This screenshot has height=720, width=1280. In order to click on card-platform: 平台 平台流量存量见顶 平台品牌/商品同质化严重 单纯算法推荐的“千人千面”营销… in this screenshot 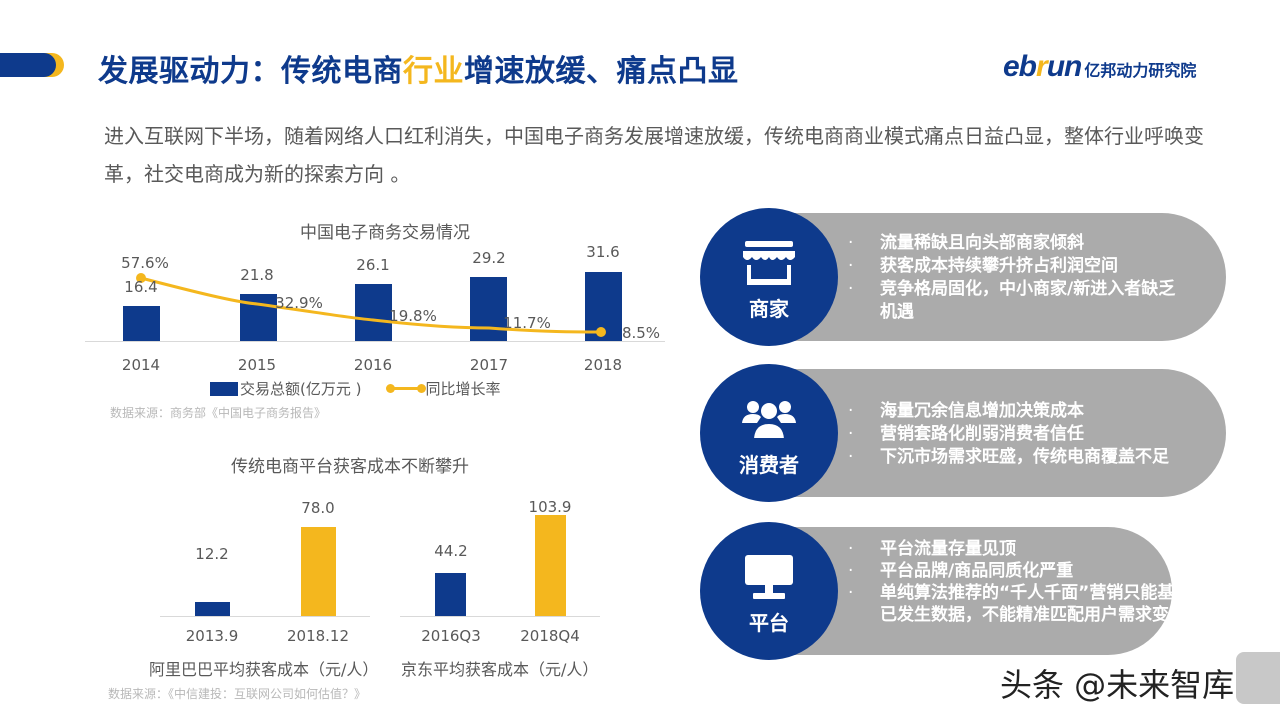, I will do `click(963, 591)`.